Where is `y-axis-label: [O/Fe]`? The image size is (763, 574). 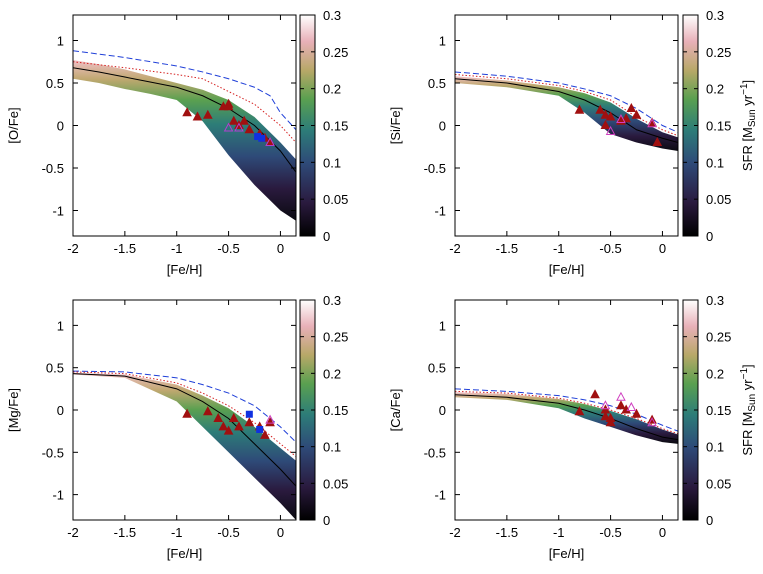
y-axis-label: [O/Fe] is located at coordinates (13, 125).